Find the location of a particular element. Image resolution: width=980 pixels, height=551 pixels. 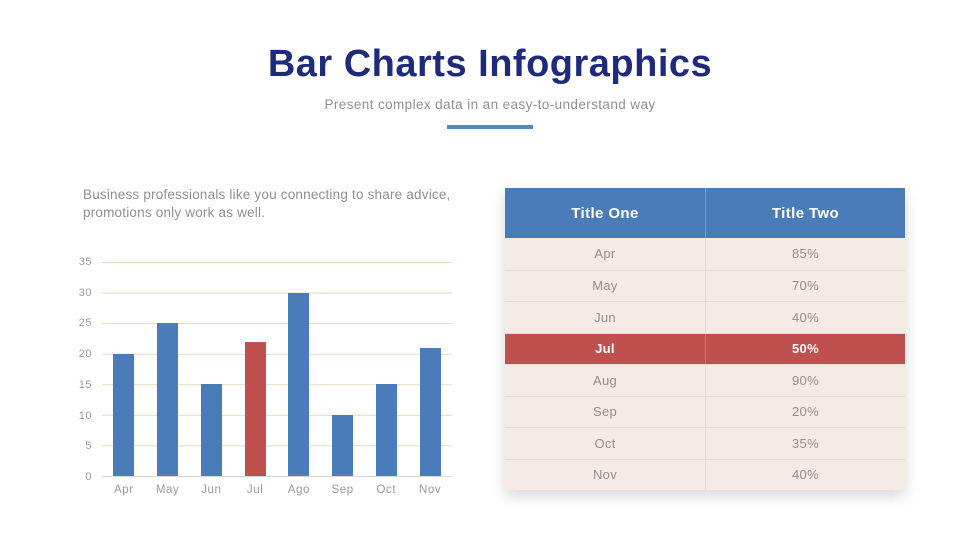

table-header-title-two: Title Two is located at coordinates (805, 213).